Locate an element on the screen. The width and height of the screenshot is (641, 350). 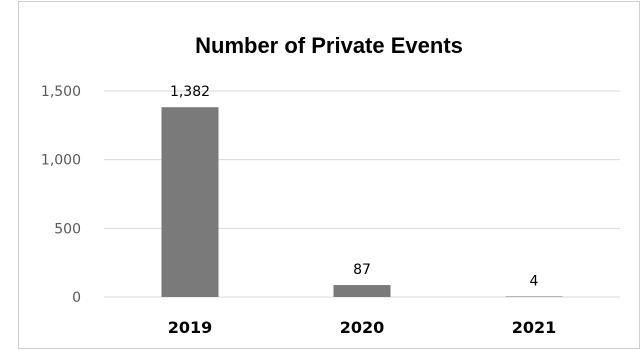
data-label: 1,382 is located at coordinates (190, 92).